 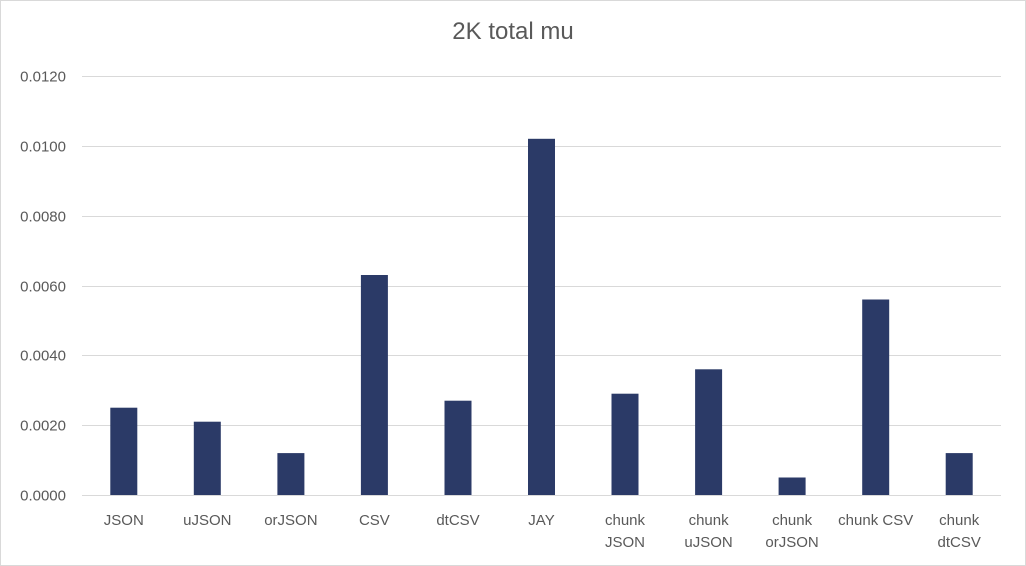 What do you see at coordinates (43, 356) in the screenshot?
I see `y-tick-label: 0.0040` at bounding box center [43, 356].